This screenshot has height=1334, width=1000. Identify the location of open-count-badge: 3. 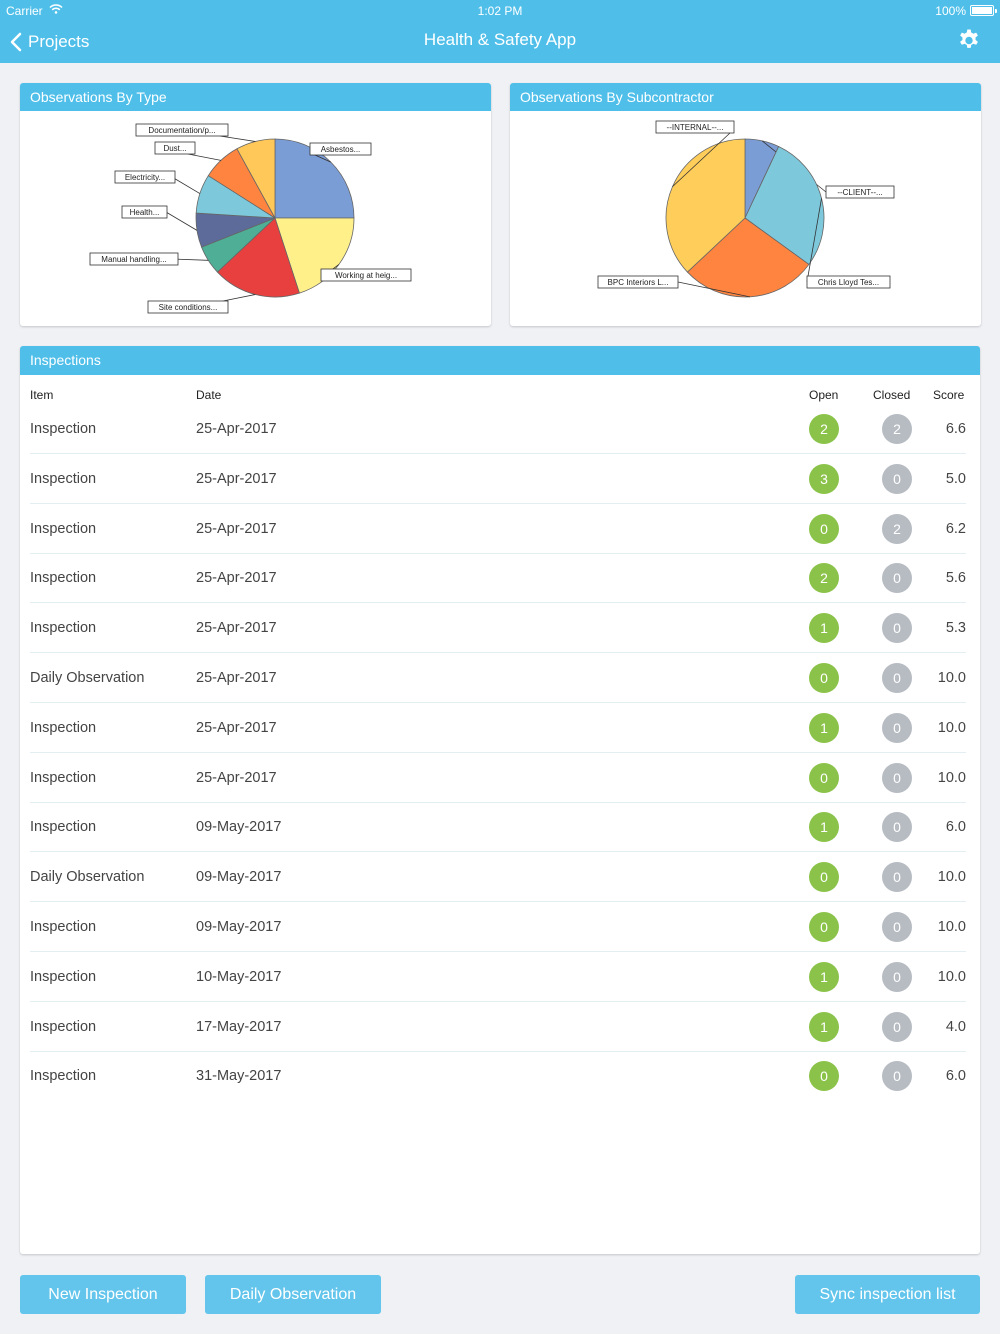
(824, 478).